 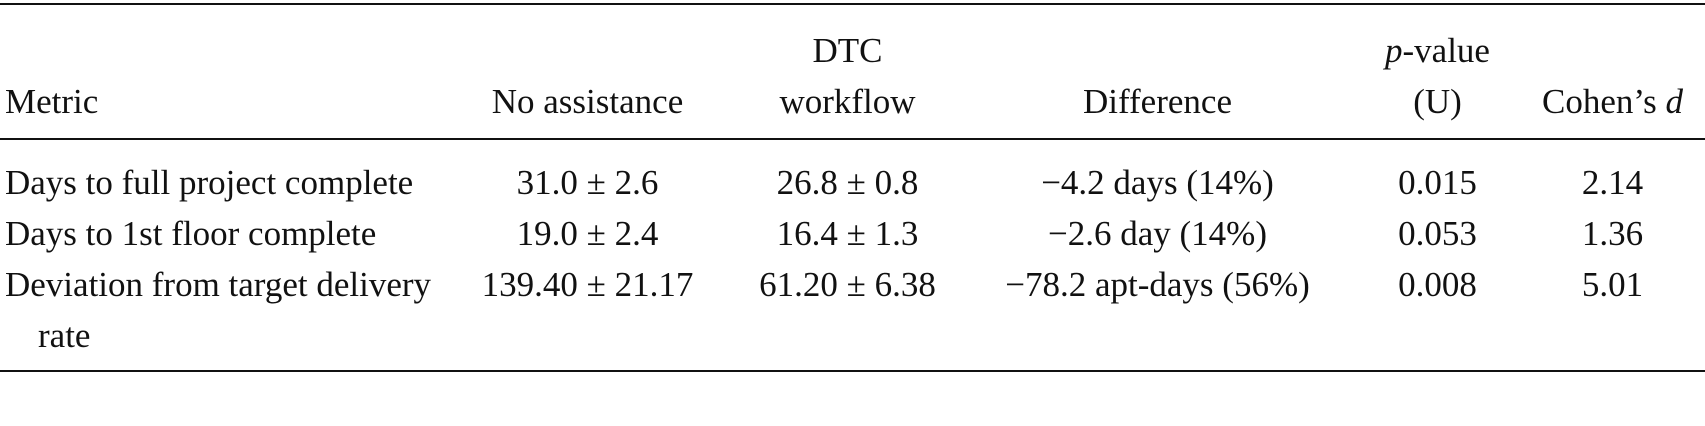 I want to click on value-cell: 19.0 ± 2.4, so click(x=587, y=233).